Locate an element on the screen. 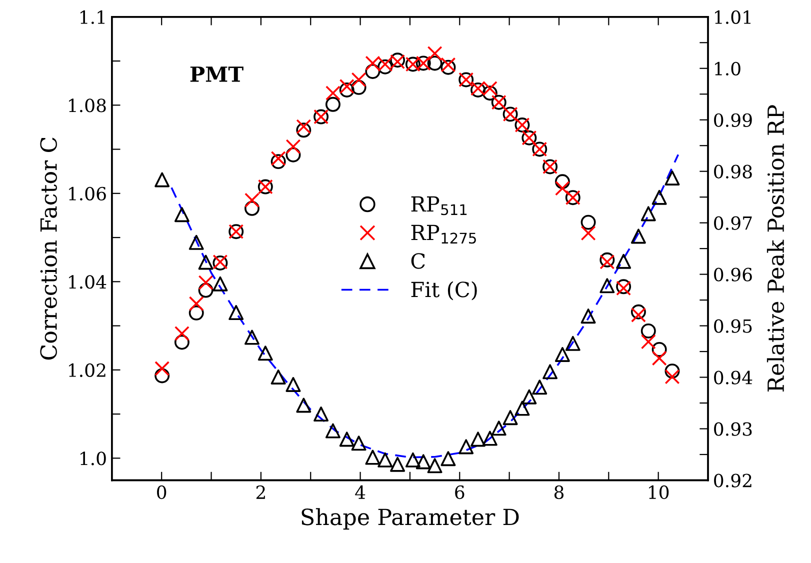  legend-label: Fit (C) is located at coordinates (444, 290).